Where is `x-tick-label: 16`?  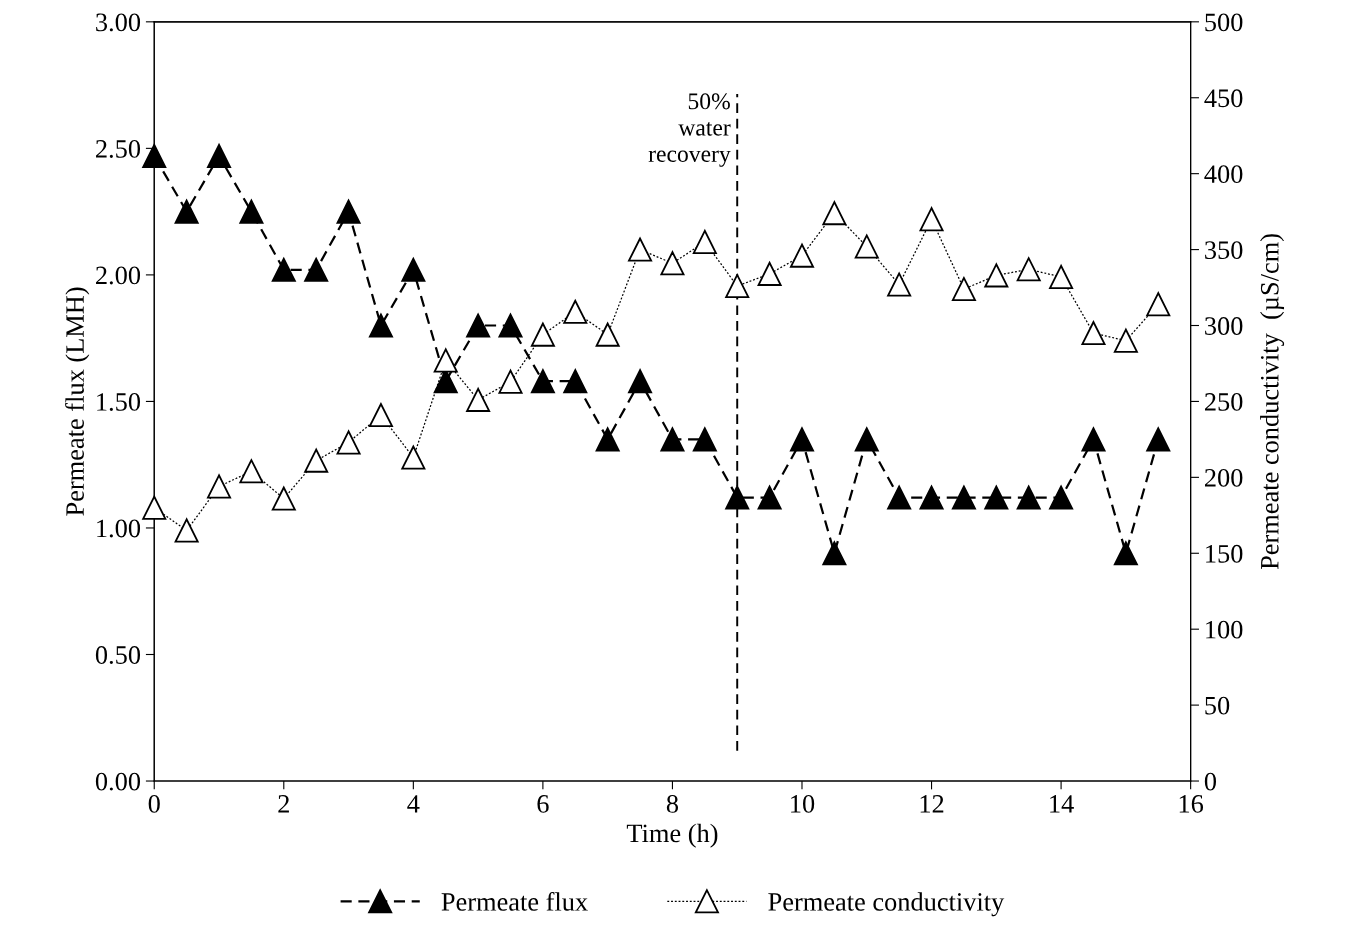
x-tick-label: 16 is located at coordinates (1191, 804).